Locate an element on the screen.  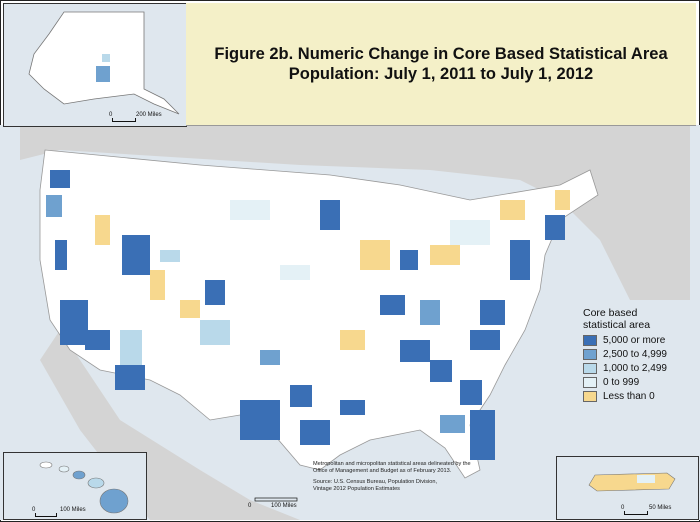
hawaii-scalebar is located at coordinates (46, 515).